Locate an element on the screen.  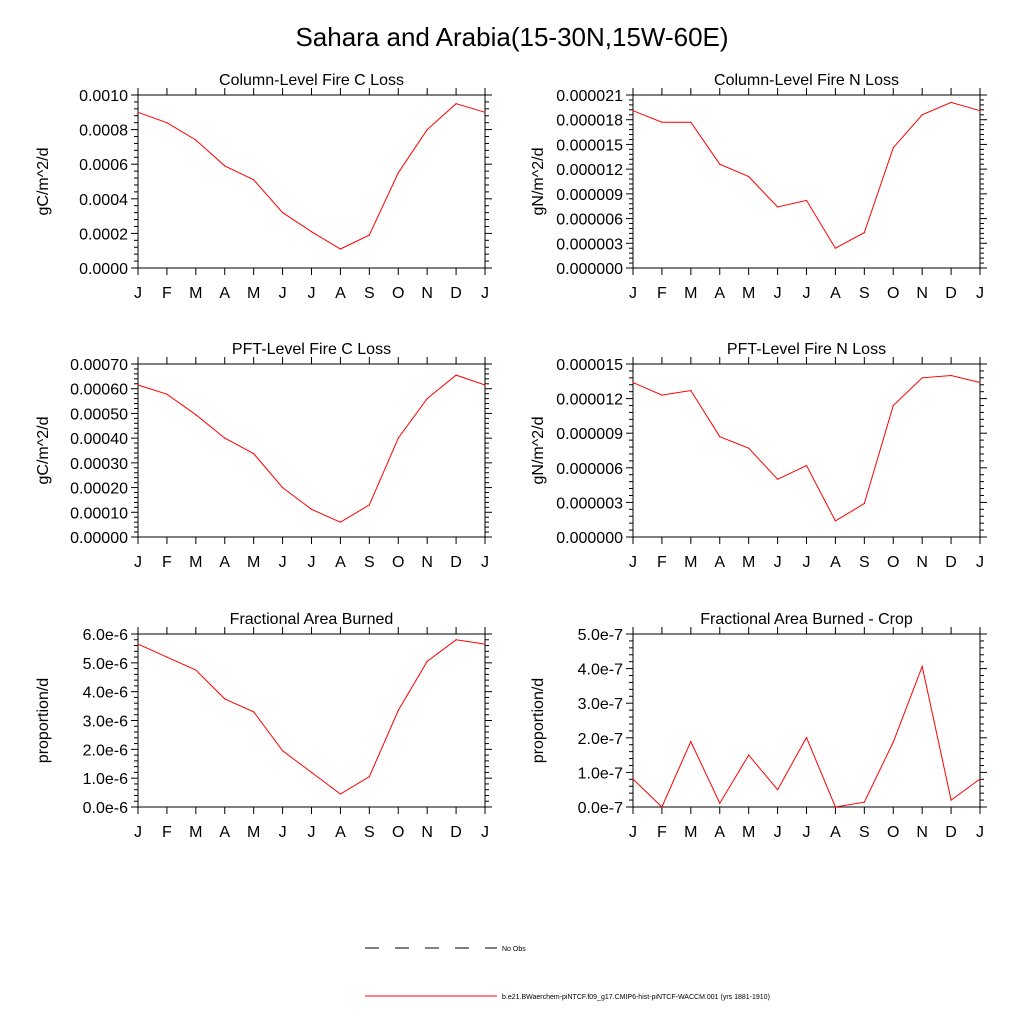
y-tick-label: 0.0e-6 is located at coordinates (105, 808).